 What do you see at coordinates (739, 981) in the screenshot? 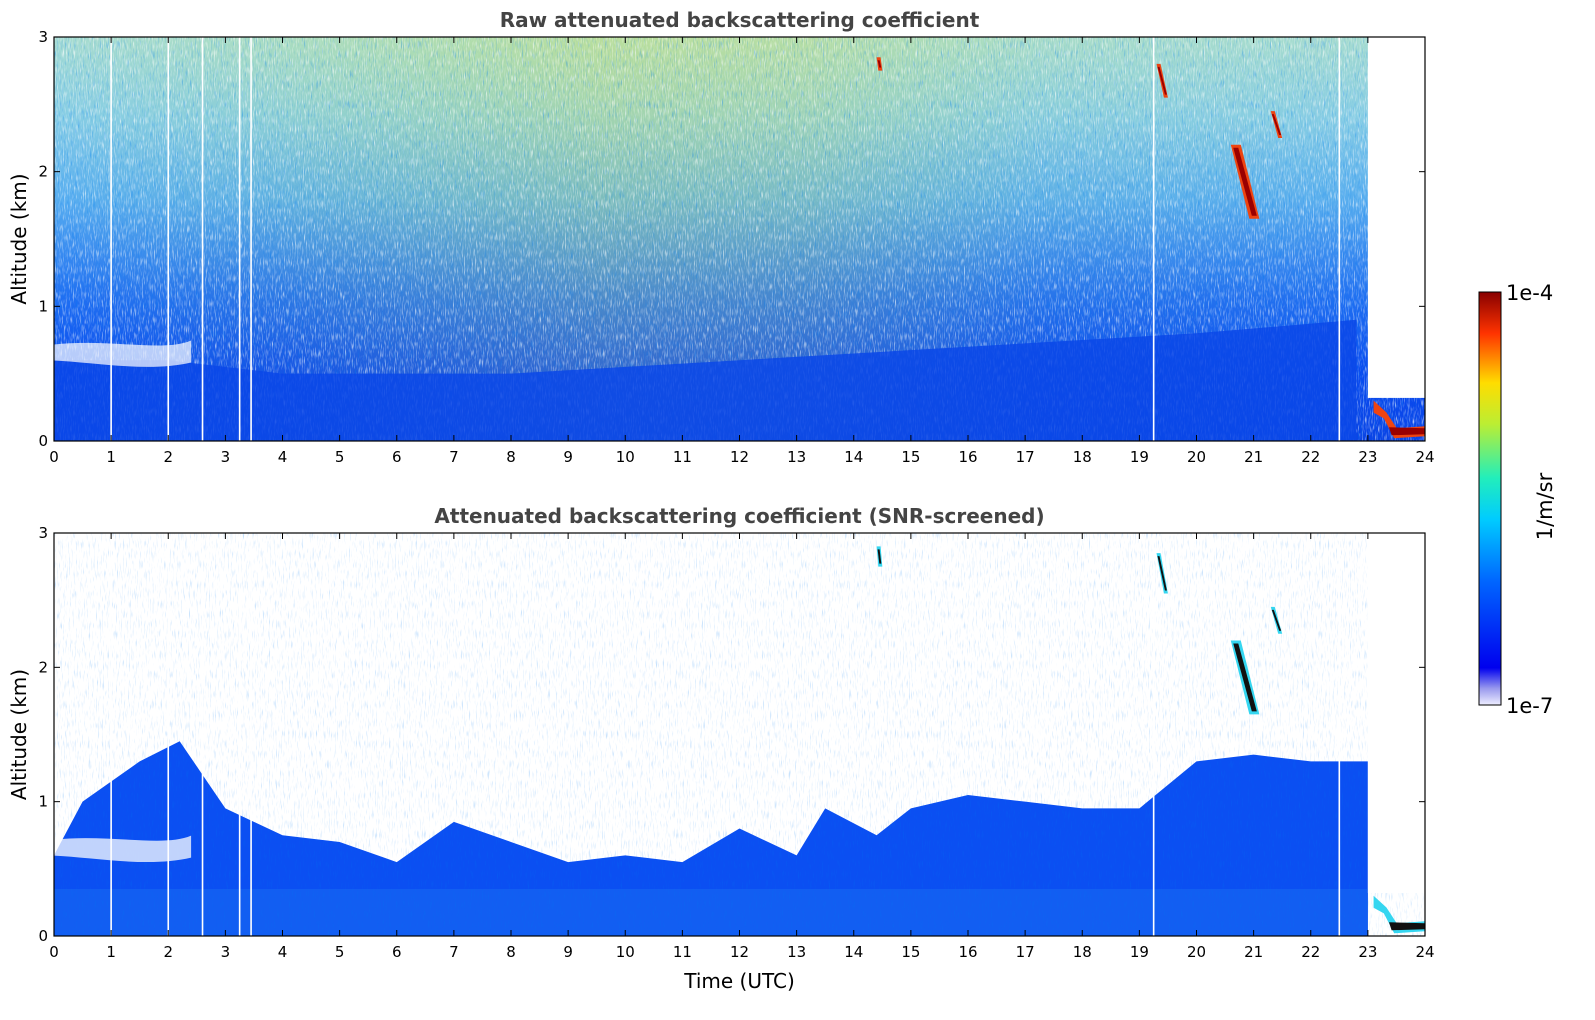
I see `x-axis-label: Time (UTC)` at bounding box center [739, 981].